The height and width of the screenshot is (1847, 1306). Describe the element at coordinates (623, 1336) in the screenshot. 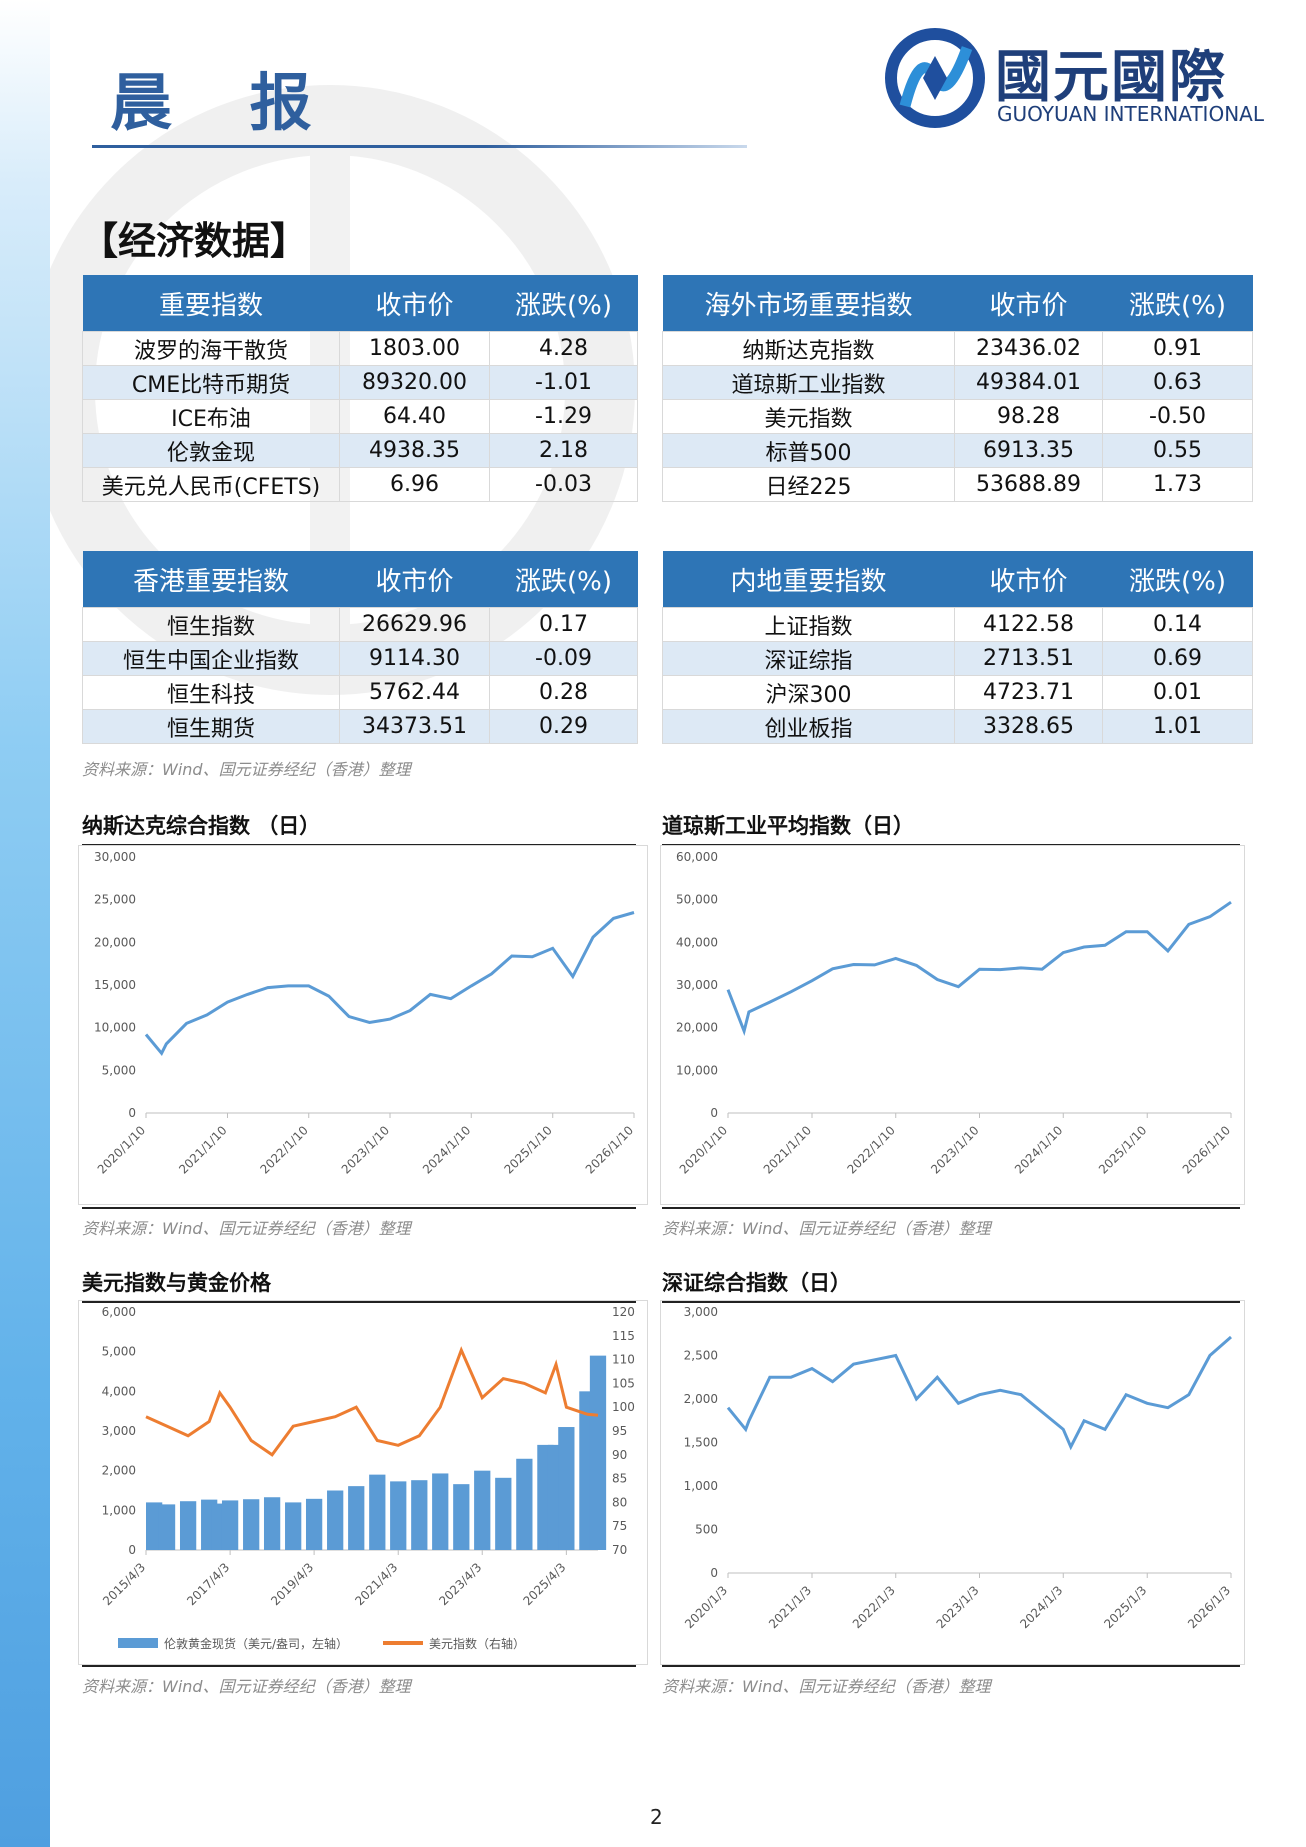

I see `y2-tick-label: 115` at that location.